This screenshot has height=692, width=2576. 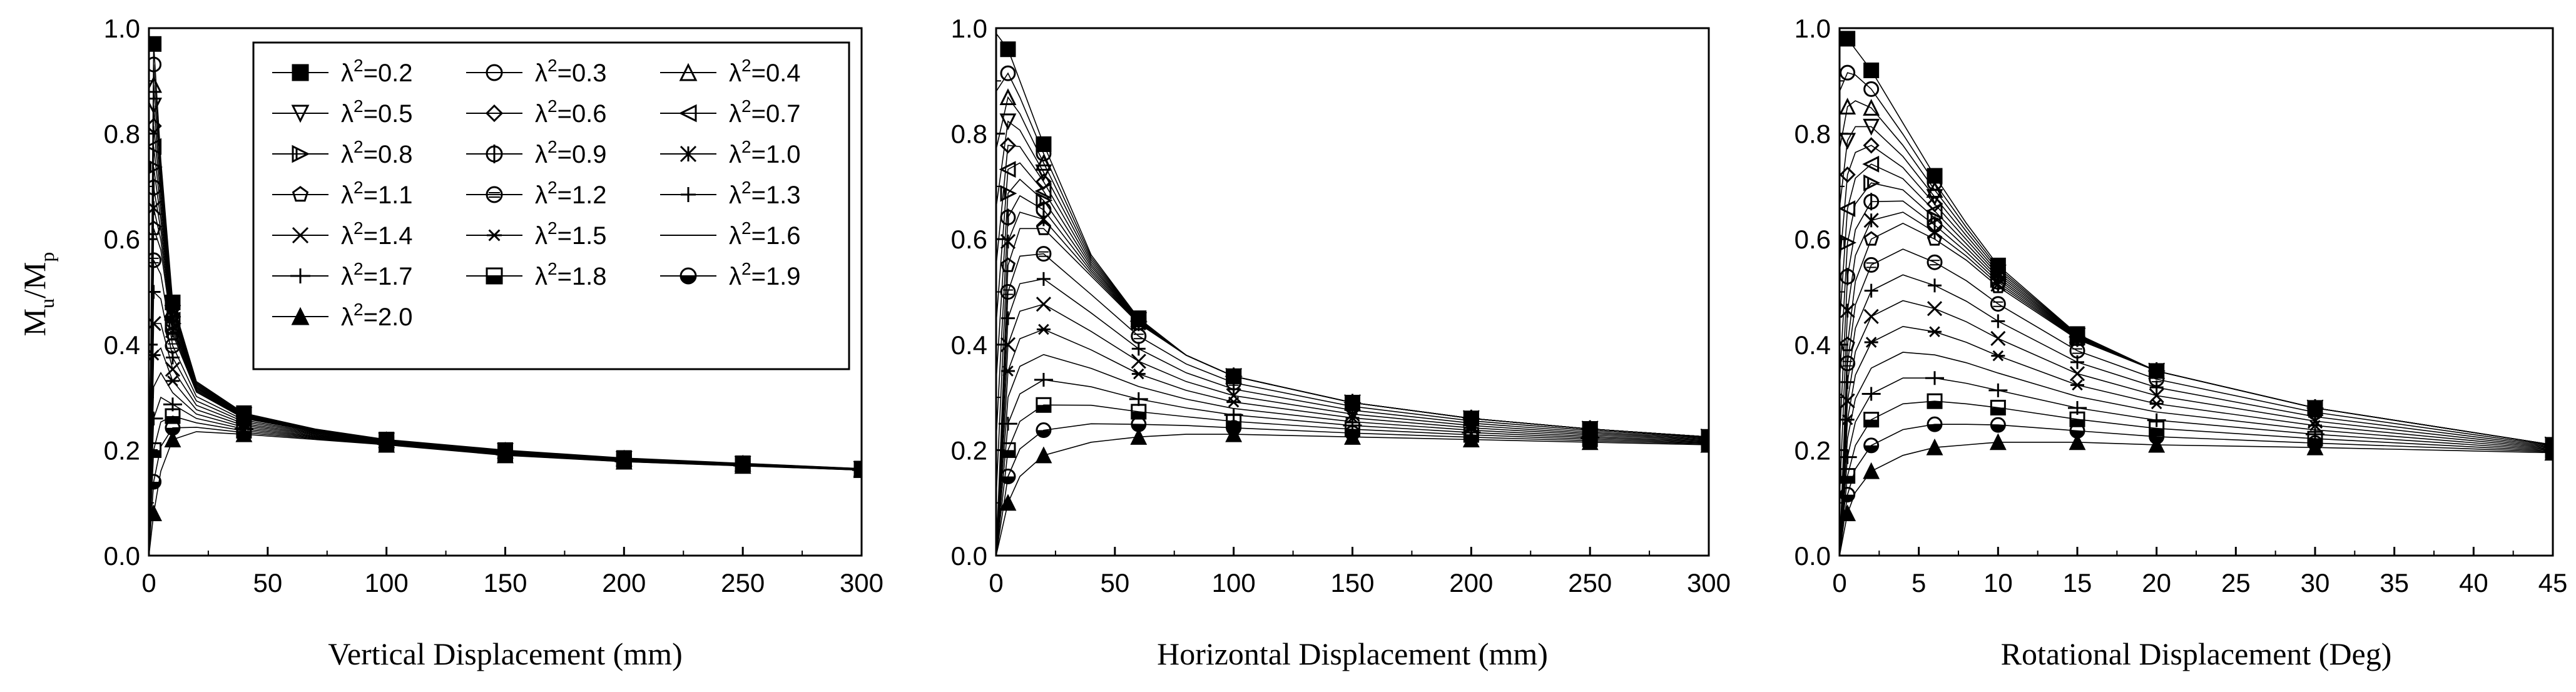 I want to click on x-tick-label: 250, so click(x=743, y=583).